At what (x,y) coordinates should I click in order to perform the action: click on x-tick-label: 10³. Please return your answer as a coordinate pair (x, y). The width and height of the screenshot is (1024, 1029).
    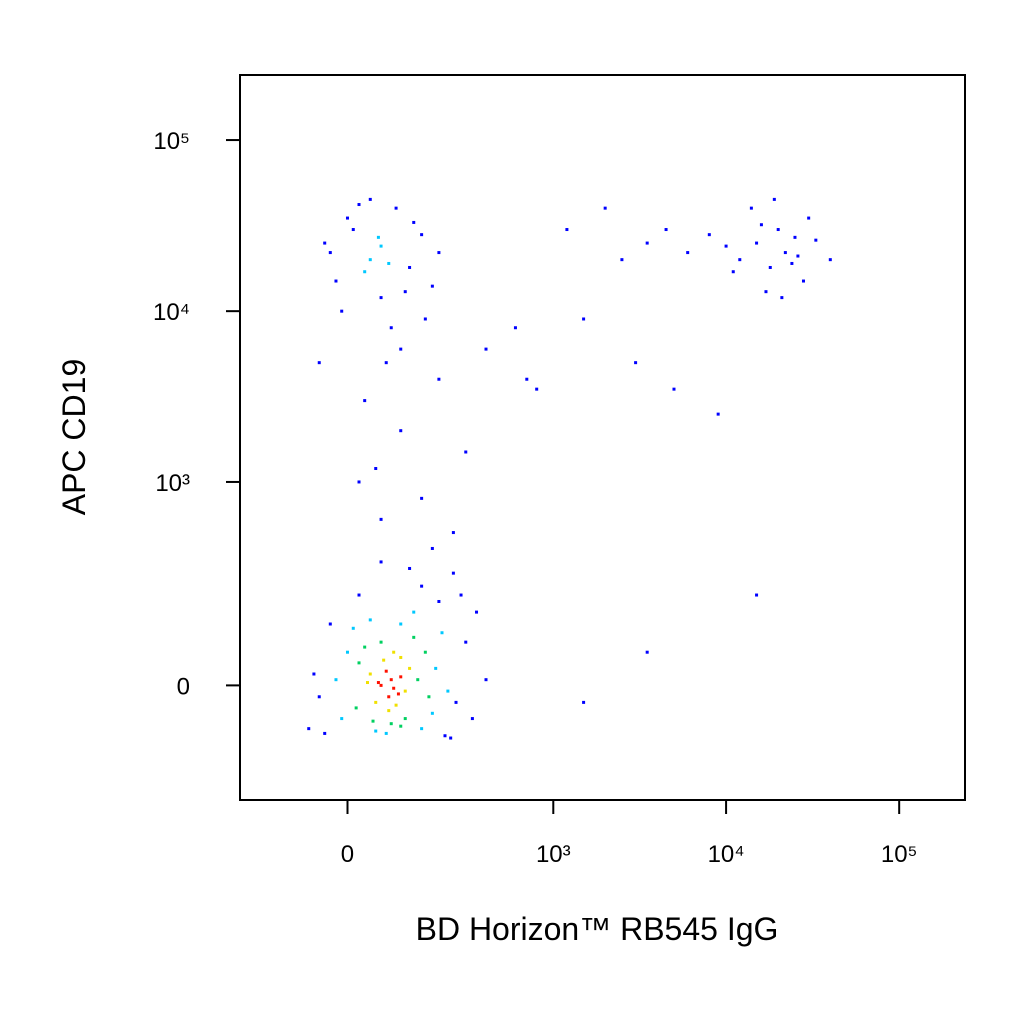
    Looking at the image, I should click on (553, 854).